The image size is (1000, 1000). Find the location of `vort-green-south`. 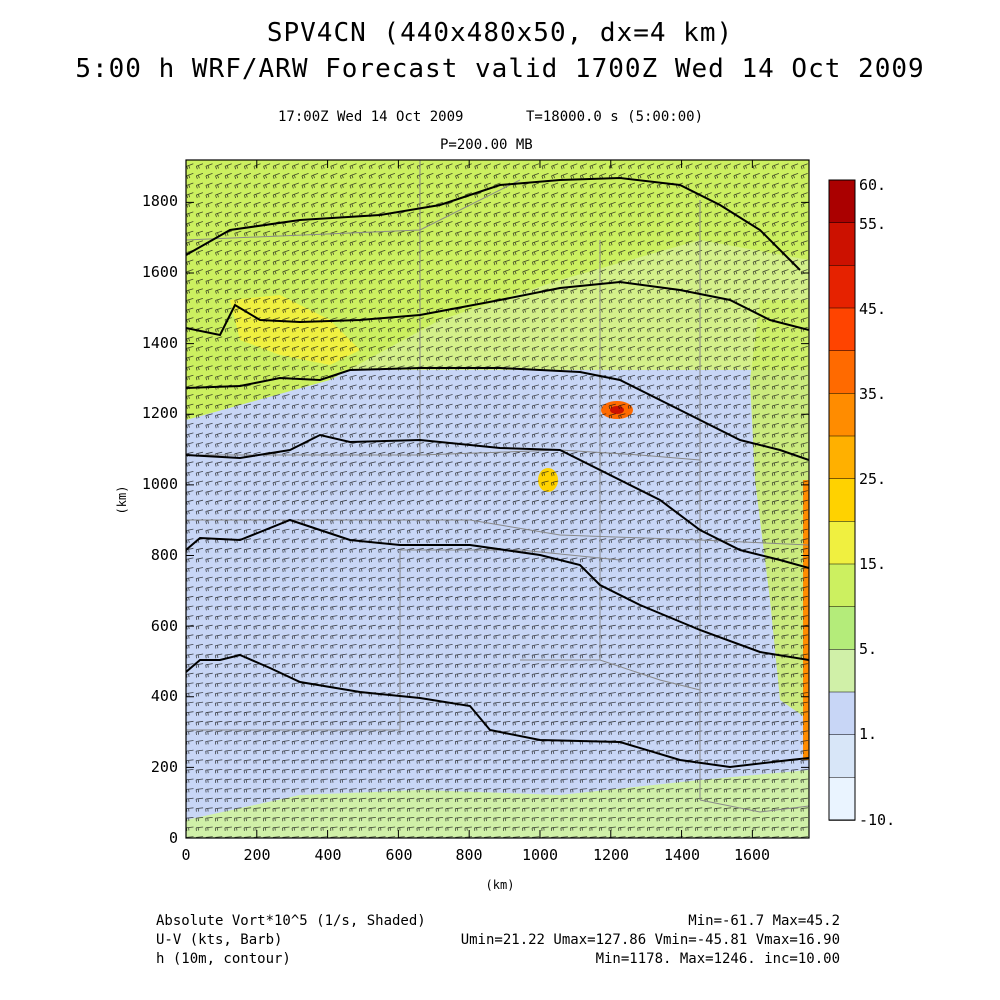

vort-green-south is located at coordinates (497, 804).